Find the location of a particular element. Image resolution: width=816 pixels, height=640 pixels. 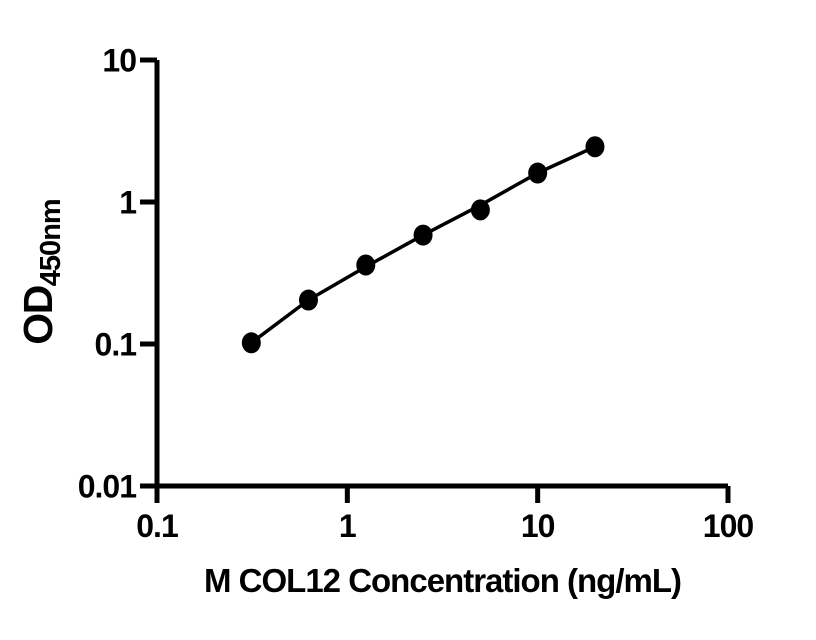

y-tick-label: 0.1 is located at coordinates (116, 345).